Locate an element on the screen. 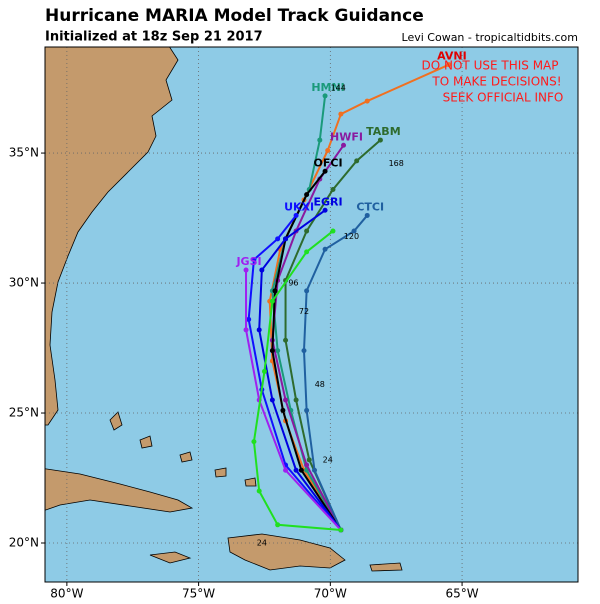  hour-label: 96 is located at coordinates (293, 283).